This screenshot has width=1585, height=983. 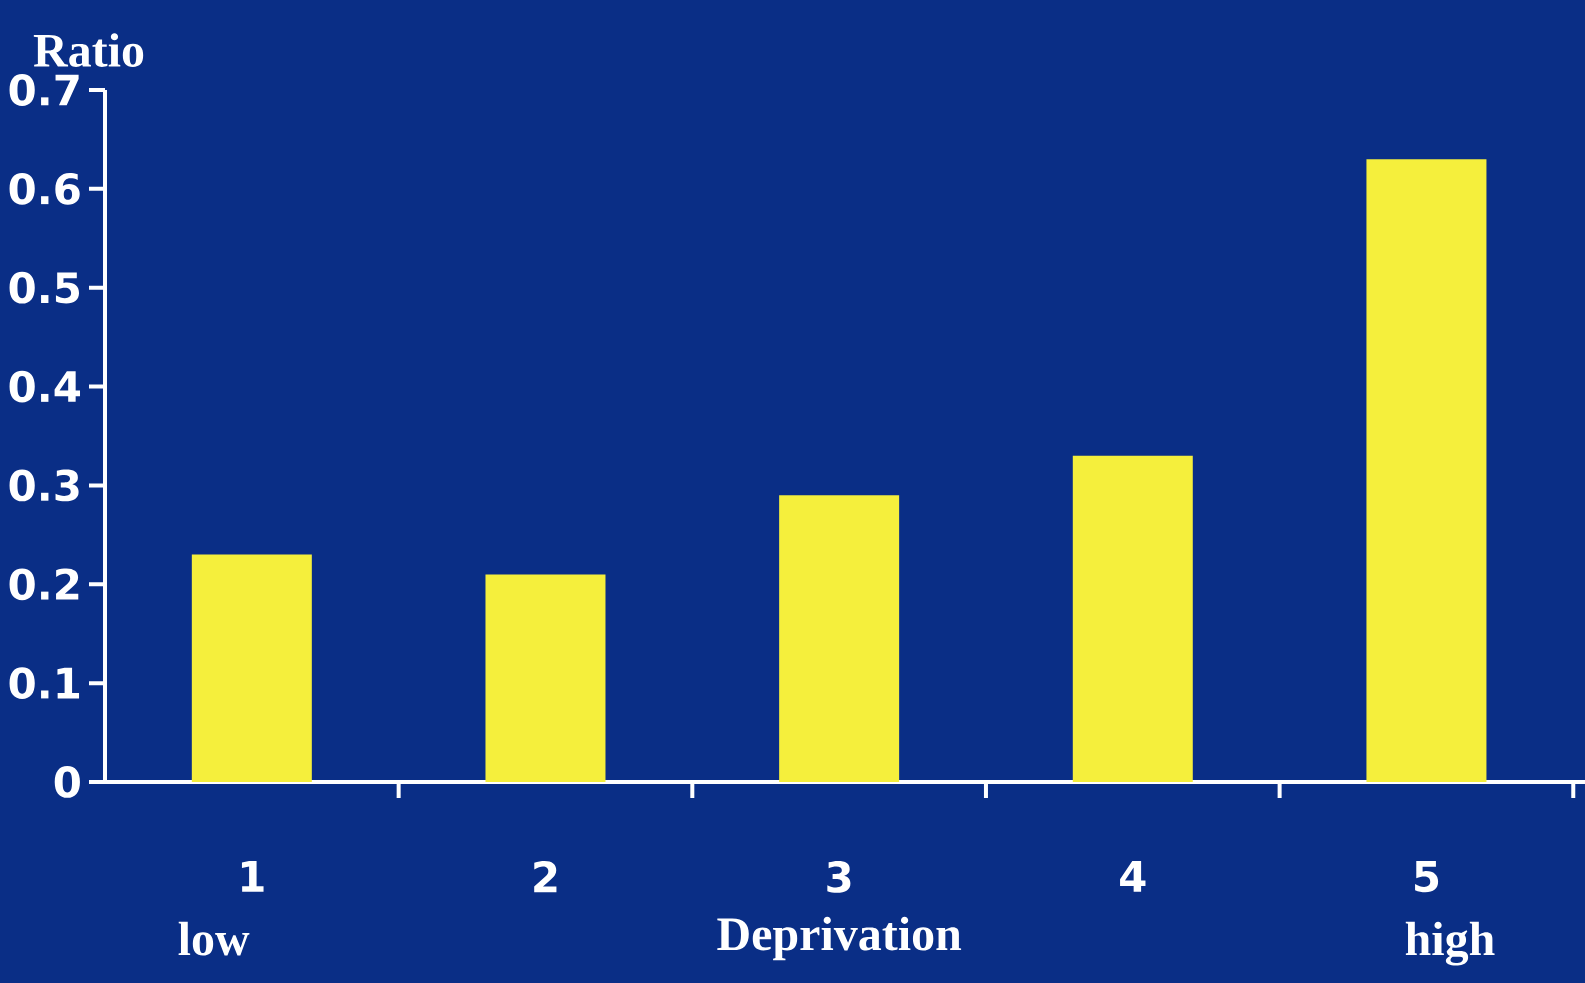 I want to click on text: low, so click(x=214, y=938).